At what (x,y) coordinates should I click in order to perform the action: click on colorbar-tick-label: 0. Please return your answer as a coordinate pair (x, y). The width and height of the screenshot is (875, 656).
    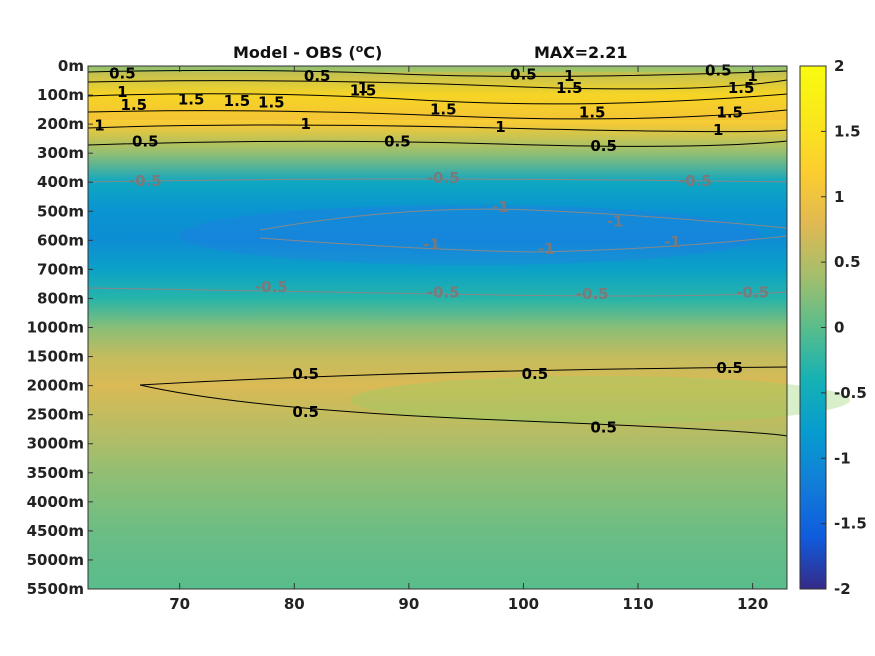
    Looking at the image, I should click on (839, 328).